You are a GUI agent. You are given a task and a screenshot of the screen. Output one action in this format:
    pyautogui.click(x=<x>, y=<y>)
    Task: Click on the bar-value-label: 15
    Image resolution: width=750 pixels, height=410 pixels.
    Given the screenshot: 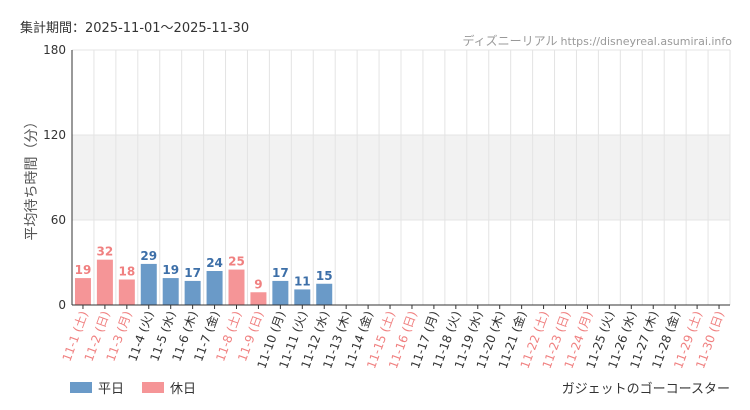 What is the action you would take?
    pyautogui.click(x=324, y=276)
    